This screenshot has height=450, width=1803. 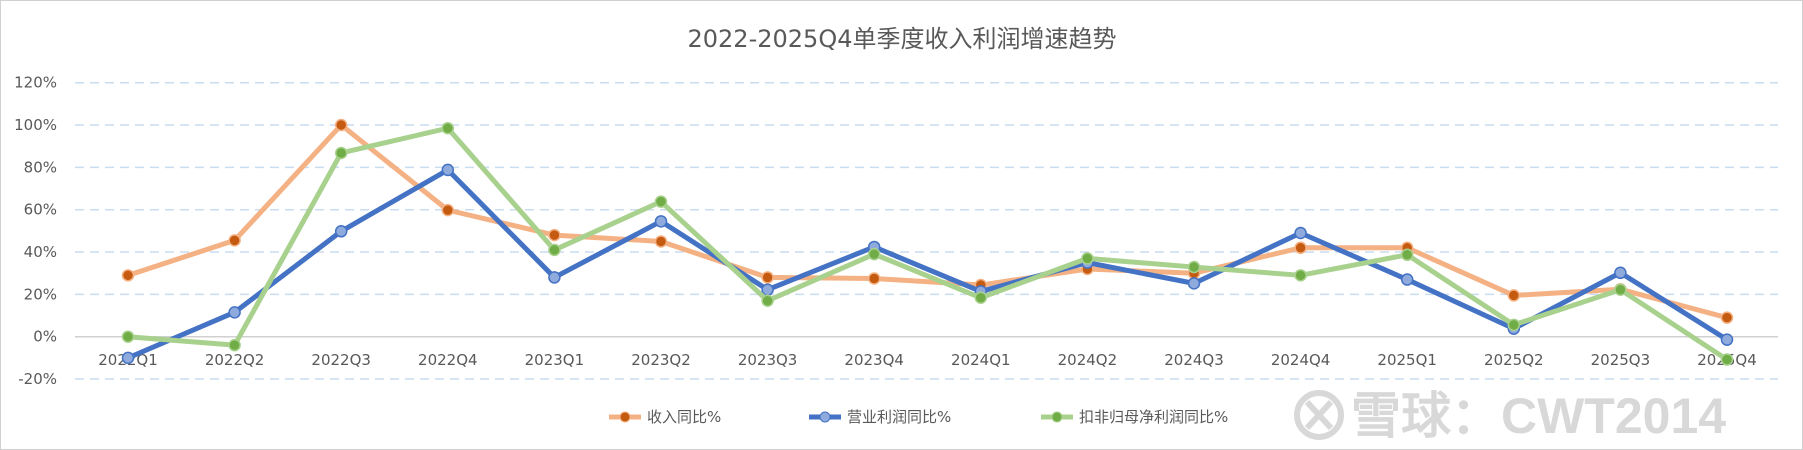 I want to click on x-tick-label: 2025Q3, so click(x=1621, y=360).